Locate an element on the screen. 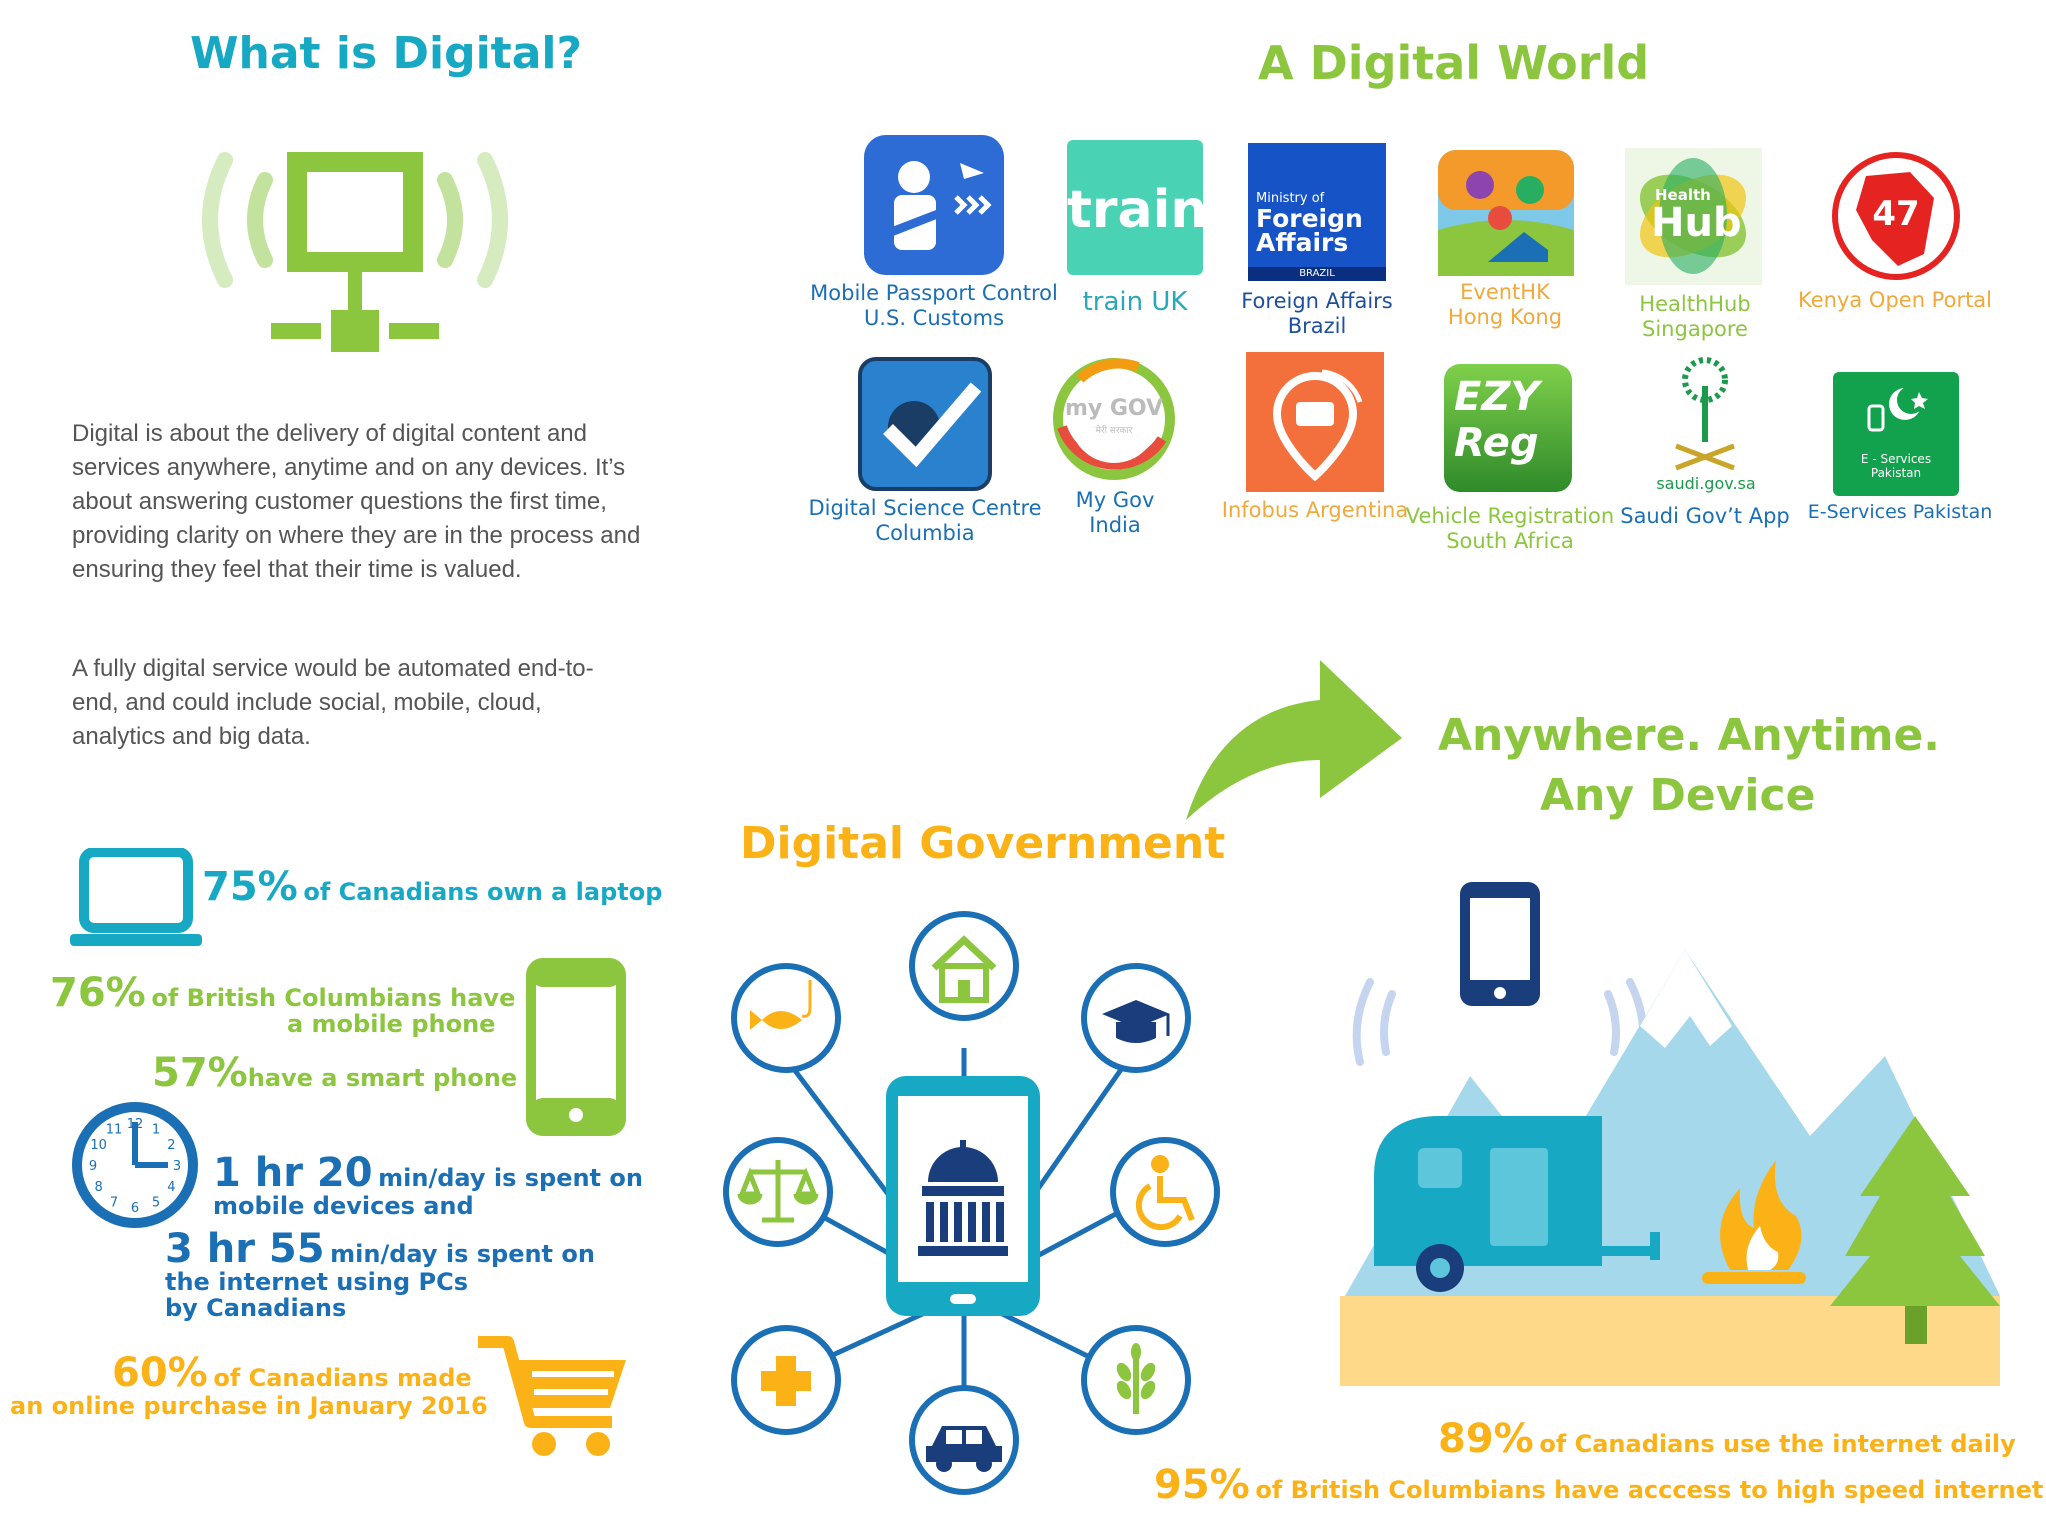 The image size is (2046, 1529). pc-time-stat-line3: by Canadians is located at coordinates (256, 1308).